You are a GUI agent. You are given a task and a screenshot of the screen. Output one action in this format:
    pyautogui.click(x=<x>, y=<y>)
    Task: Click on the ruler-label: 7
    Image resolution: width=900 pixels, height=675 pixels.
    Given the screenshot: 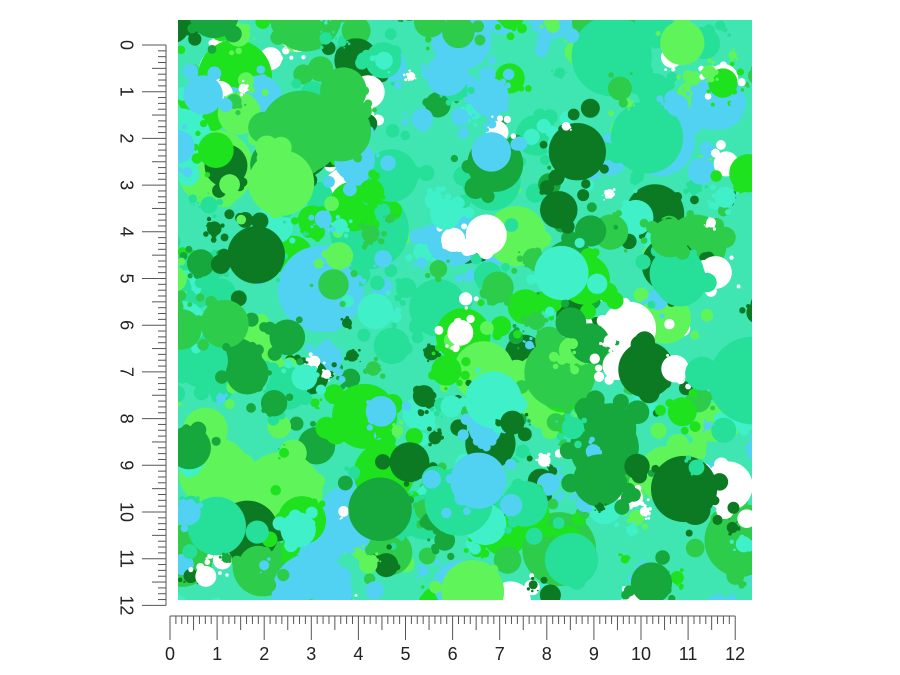 What is the action you would take?
    pyautogui.click(x=126, y=372)
    